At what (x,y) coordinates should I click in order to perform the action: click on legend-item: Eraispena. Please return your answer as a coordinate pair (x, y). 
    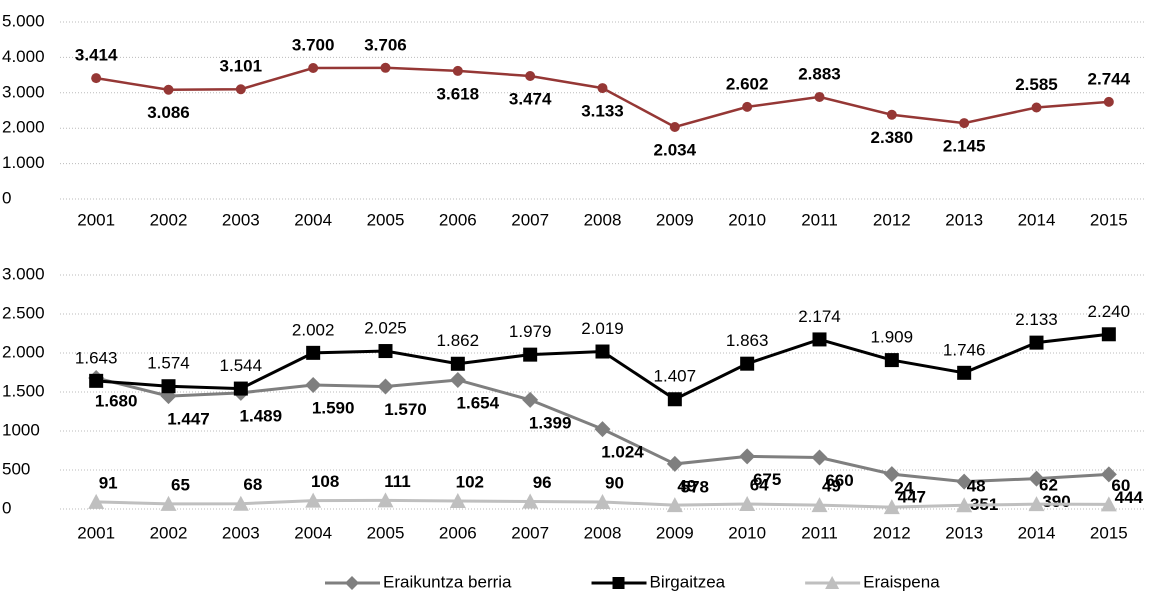
    Looking at the image, I should click on (872, 581).